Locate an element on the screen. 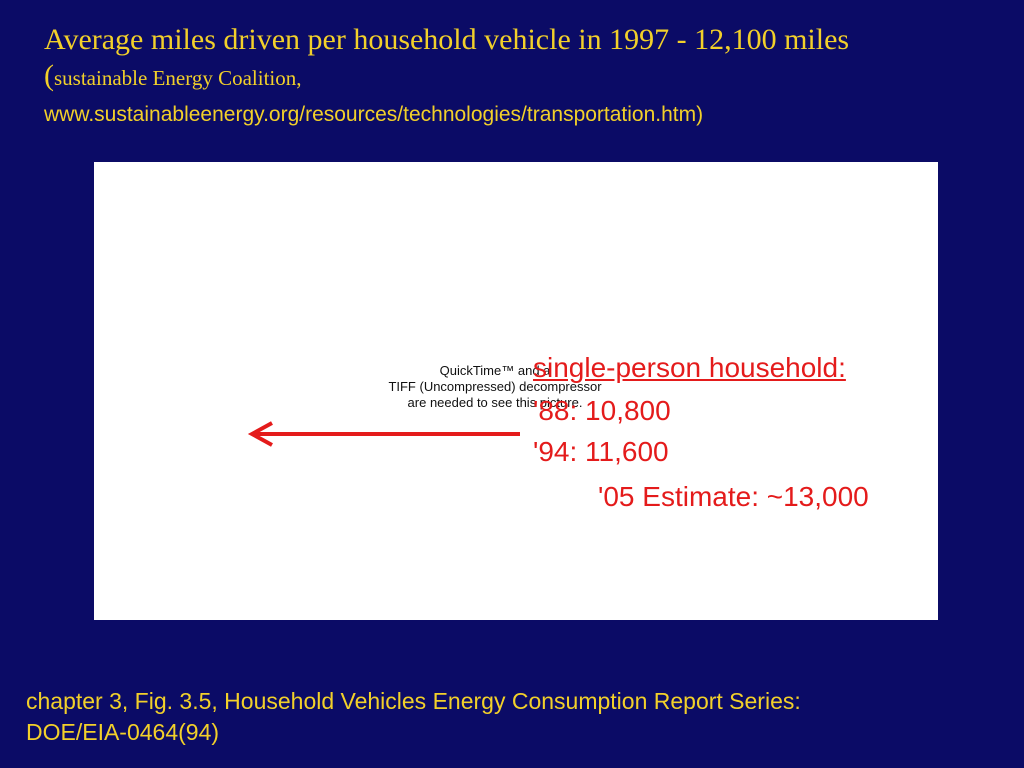 The height and width of the screenshot is (768, 1024). title-paren: ( is located at coordinates (49, 75).